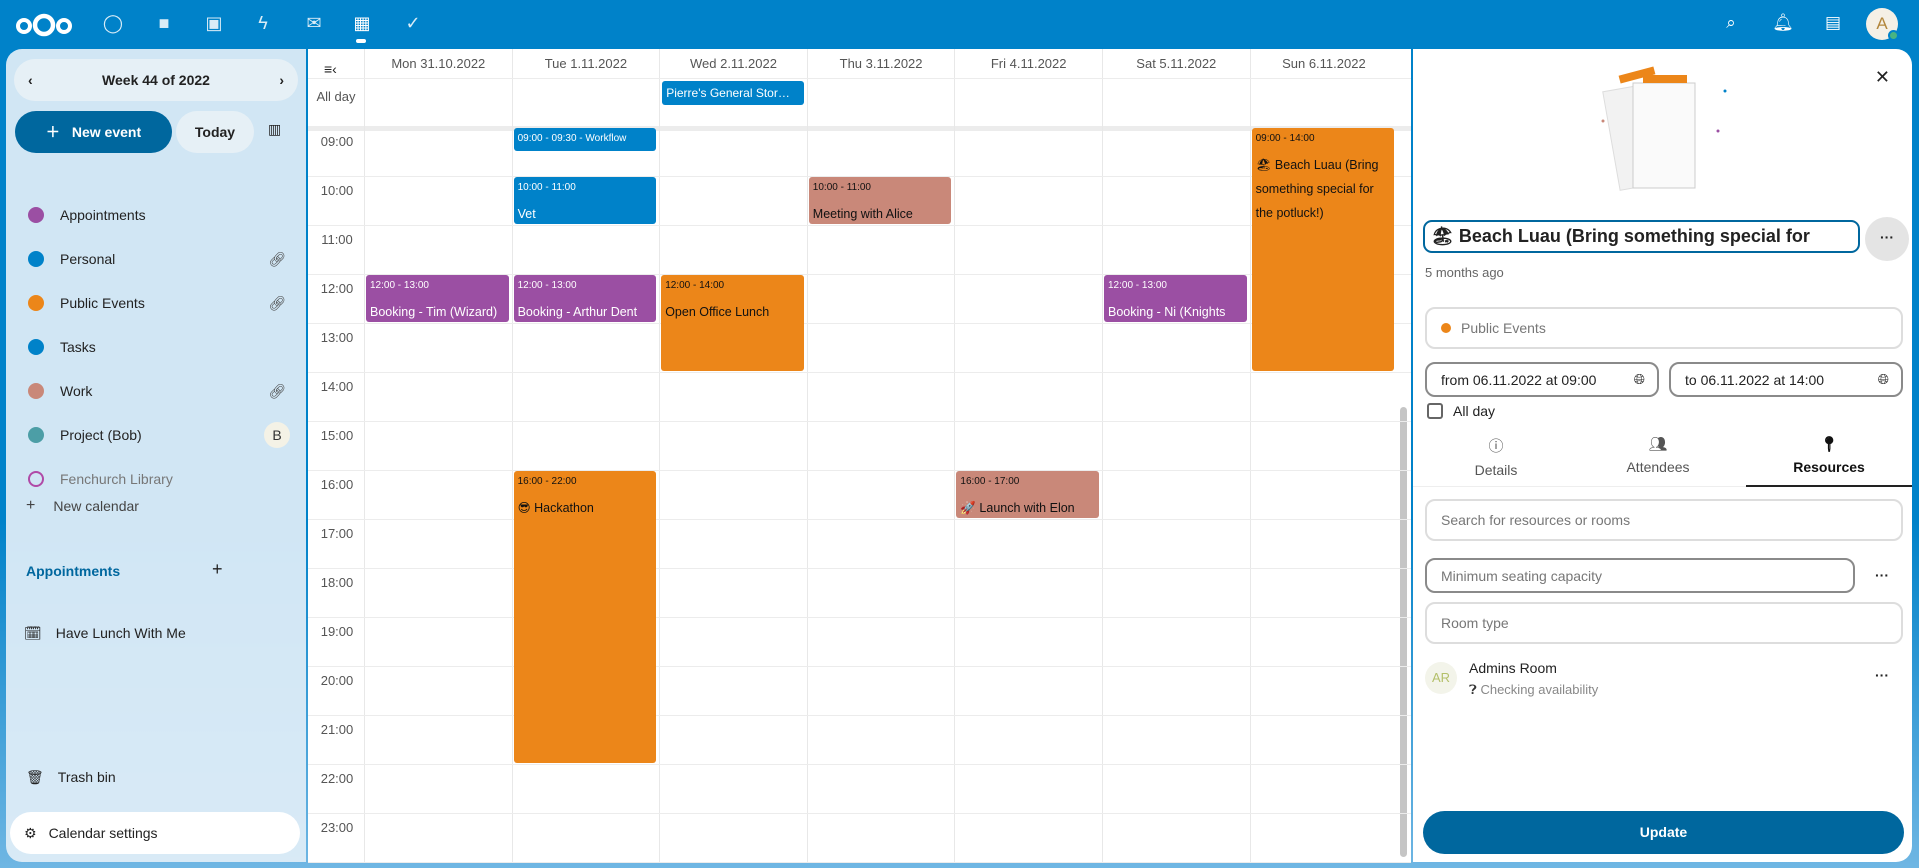  Describe the element at coordinates (880, 63) in the screenshot. I see `day-header: Thu 3.11.2022` at that location.